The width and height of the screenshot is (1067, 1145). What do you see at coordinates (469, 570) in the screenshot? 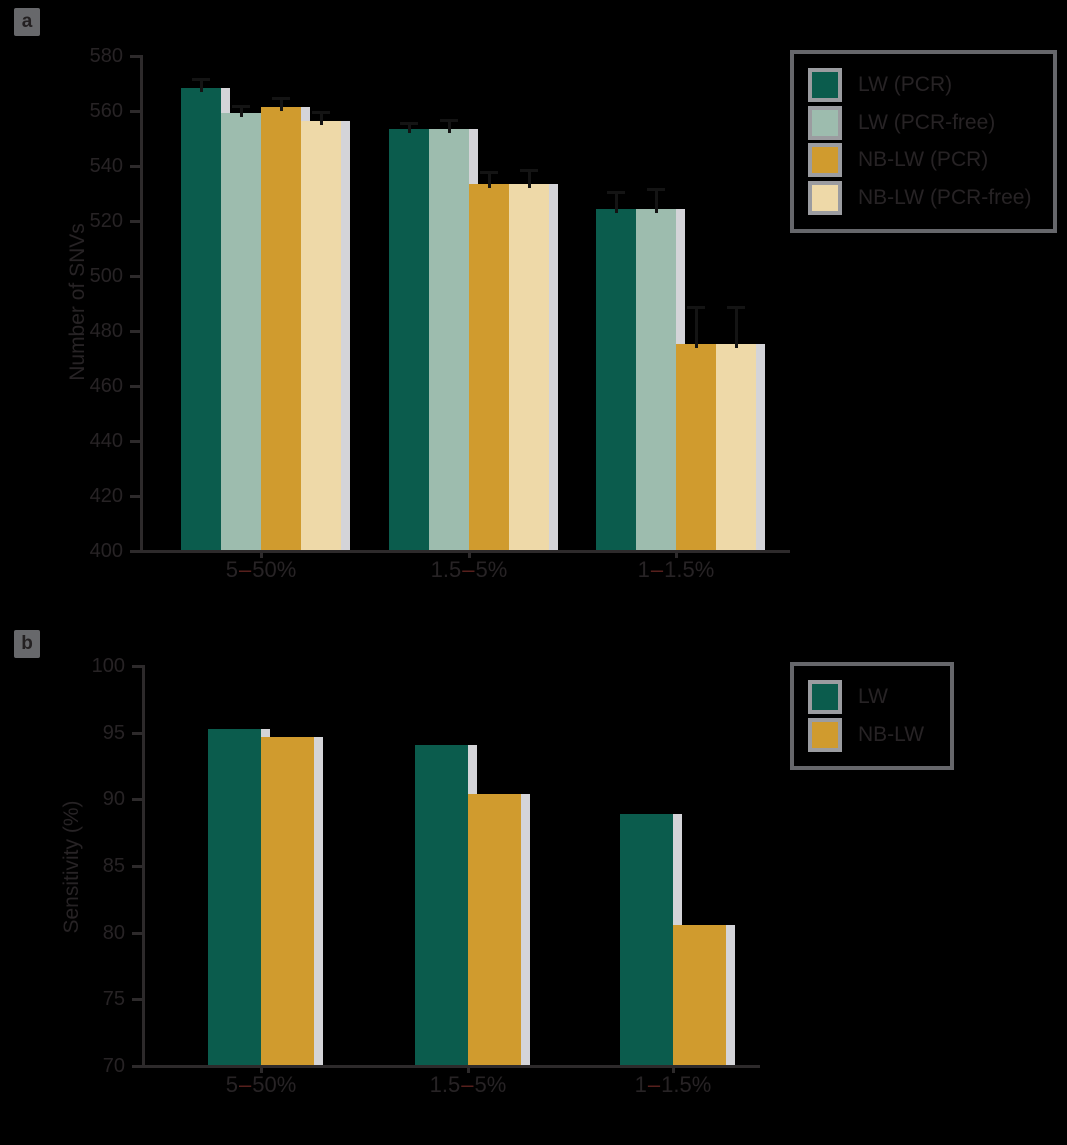
I see `panel_a-x-category-label: 1.5–5%` at bounding box center [469, 570].